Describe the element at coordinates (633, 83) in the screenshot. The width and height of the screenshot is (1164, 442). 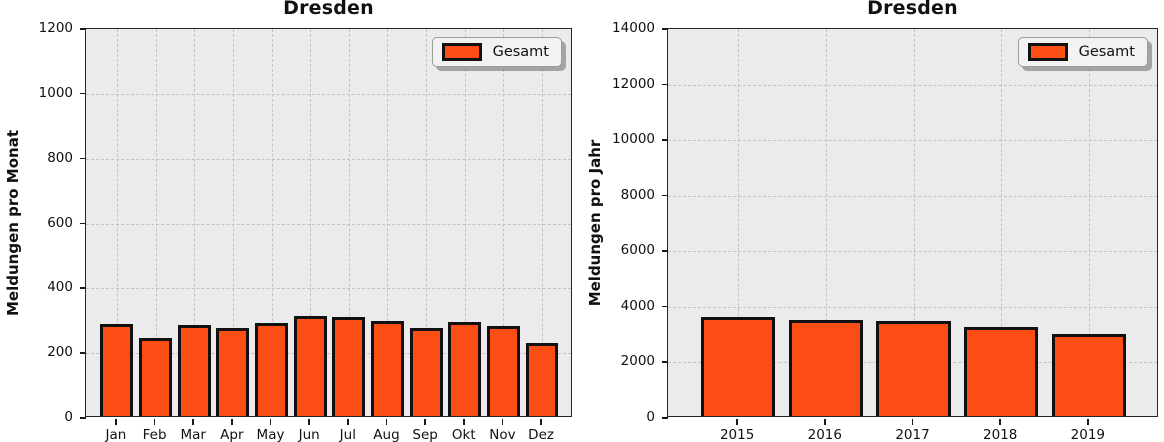
I see `y-tick-label: 12000` at that location.